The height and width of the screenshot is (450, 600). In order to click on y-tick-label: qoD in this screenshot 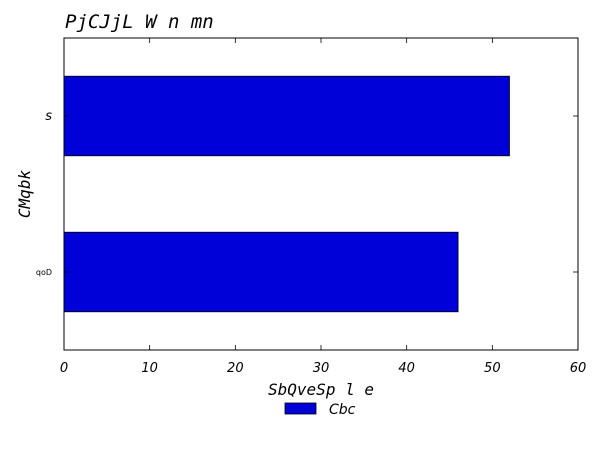, I will do `click(44, 272)`.